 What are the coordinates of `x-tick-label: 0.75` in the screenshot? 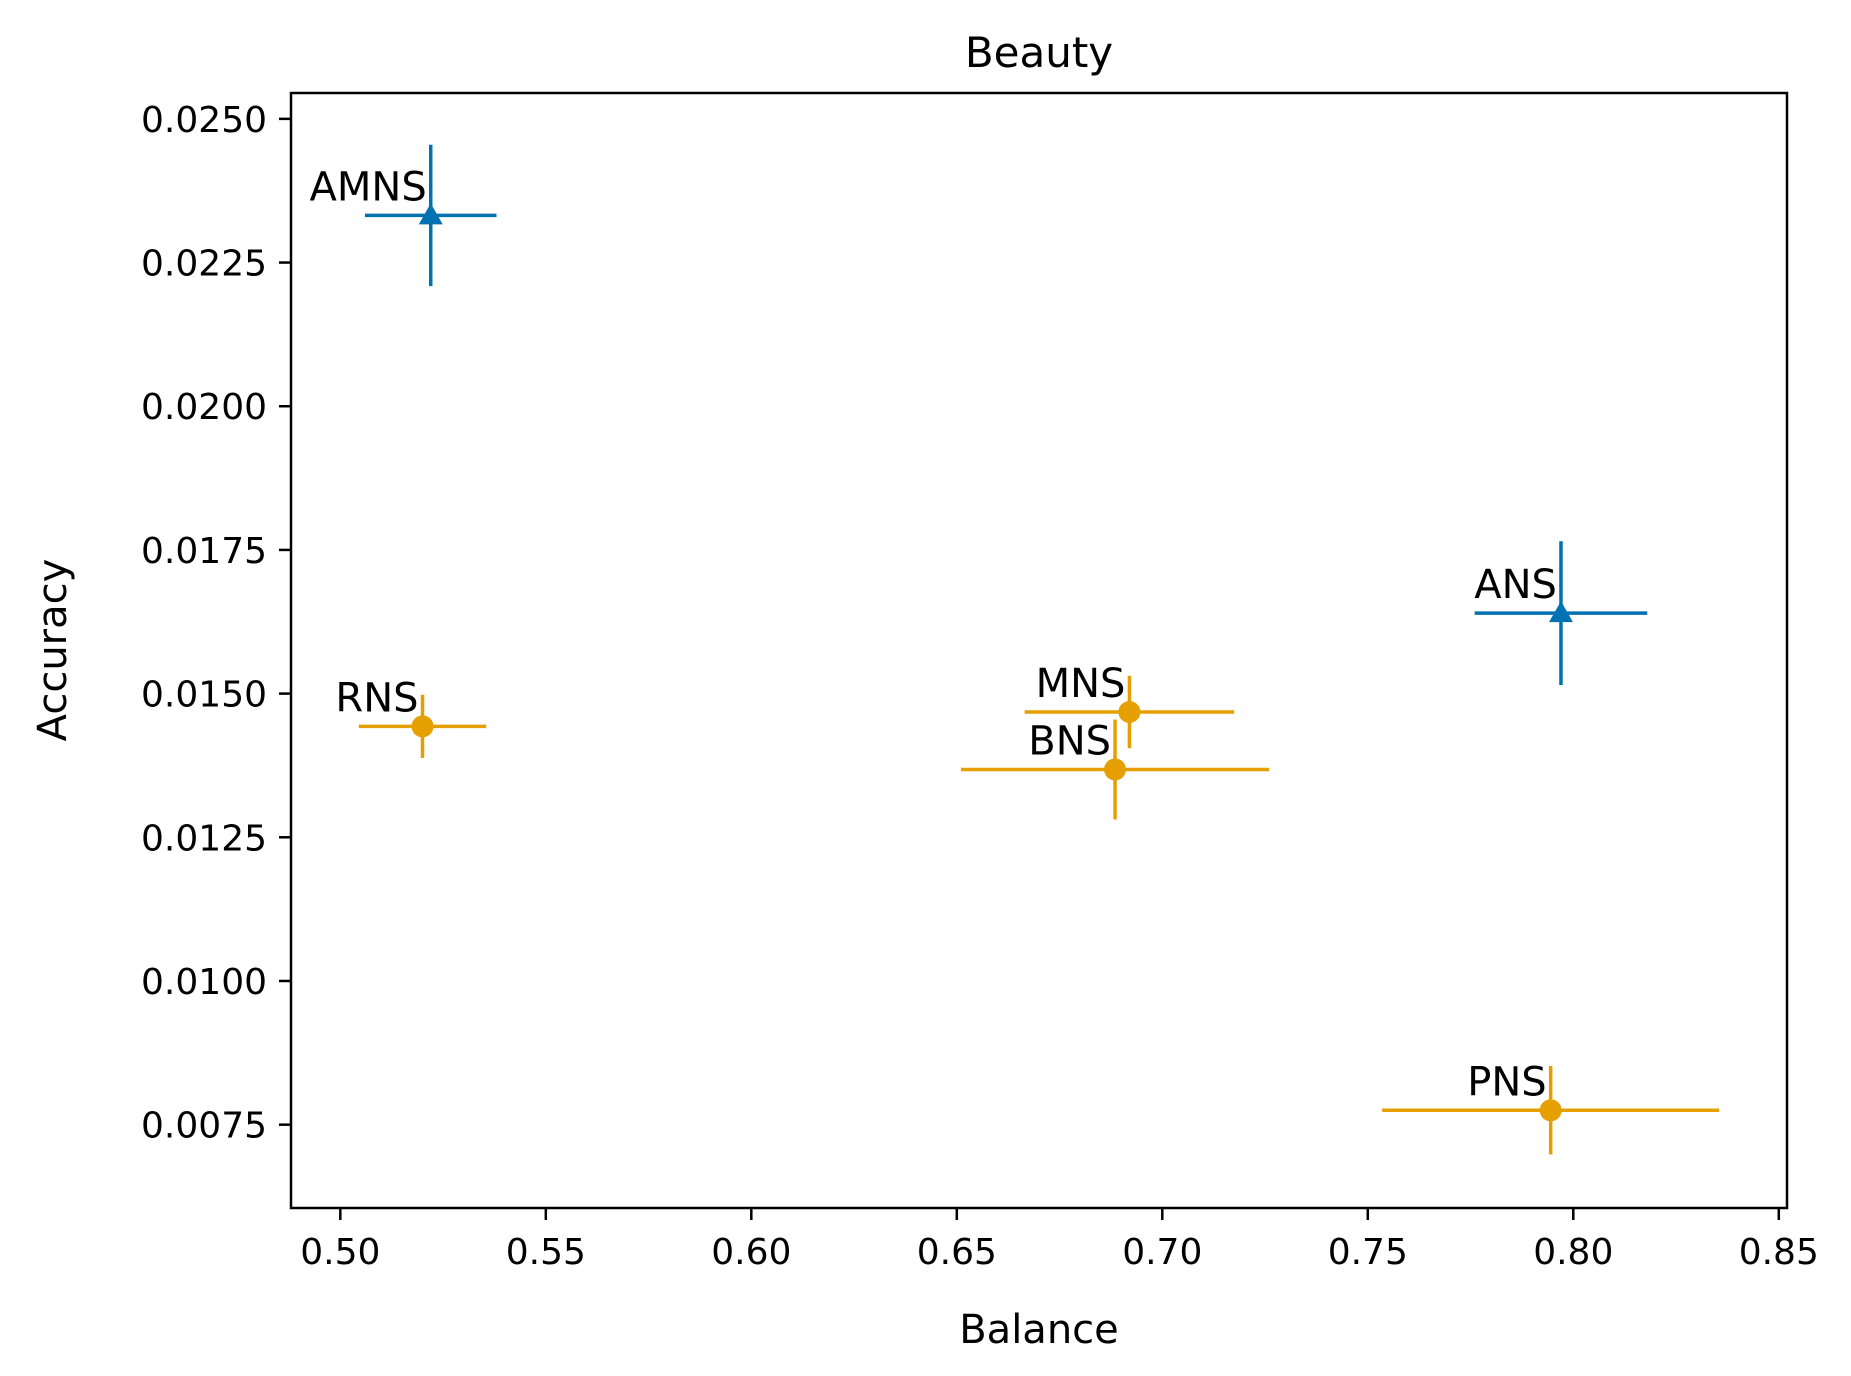 It's located at (1368, 1252).